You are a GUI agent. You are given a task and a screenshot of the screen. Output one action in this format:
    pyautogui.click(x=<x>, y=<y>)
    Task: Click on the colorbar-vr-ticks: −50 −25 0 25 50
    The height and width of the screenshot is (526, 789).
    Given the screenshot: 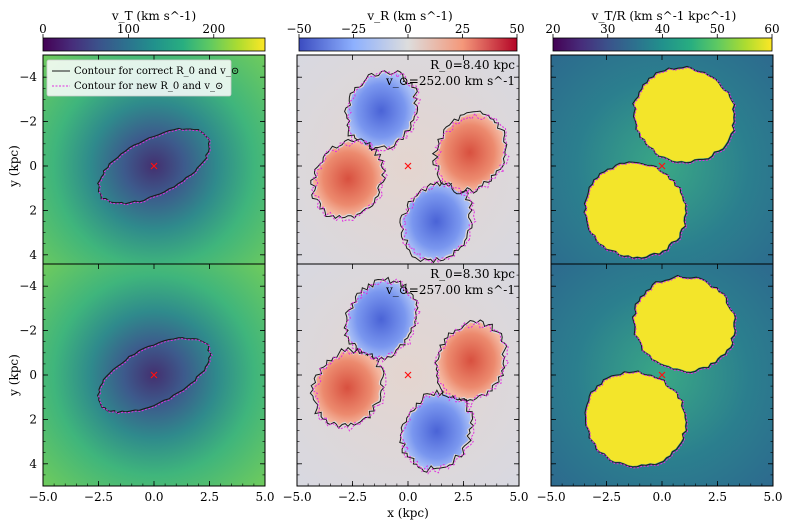 What is the action you would take?
    pyautogui.click(x=405, y=30)
    